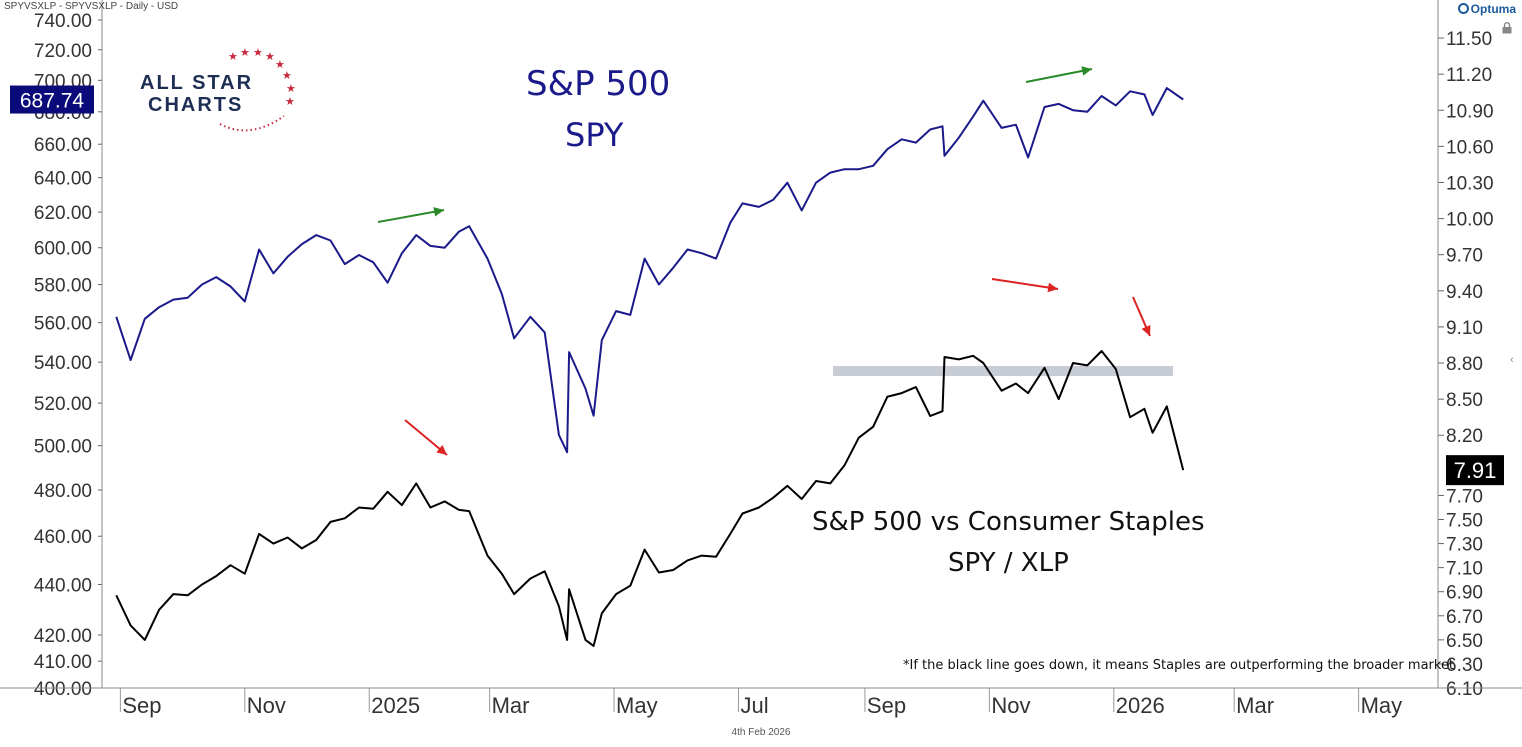  What do you see at coordinates (1464, 400) in the screenshot?
I see `right-tick-label: 8.50` at bounding box center [1464, 400].